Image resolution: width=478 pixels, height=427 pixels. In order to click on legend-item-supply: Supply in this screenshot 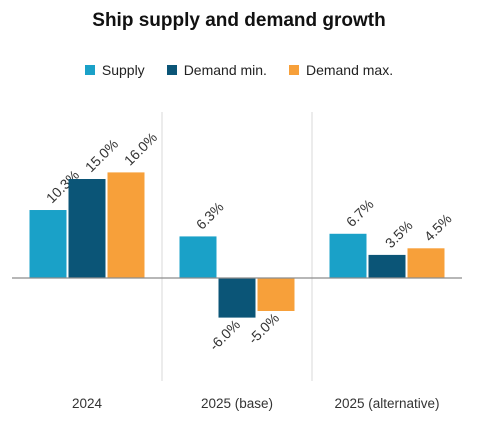, I will do `click(114, 70)`.